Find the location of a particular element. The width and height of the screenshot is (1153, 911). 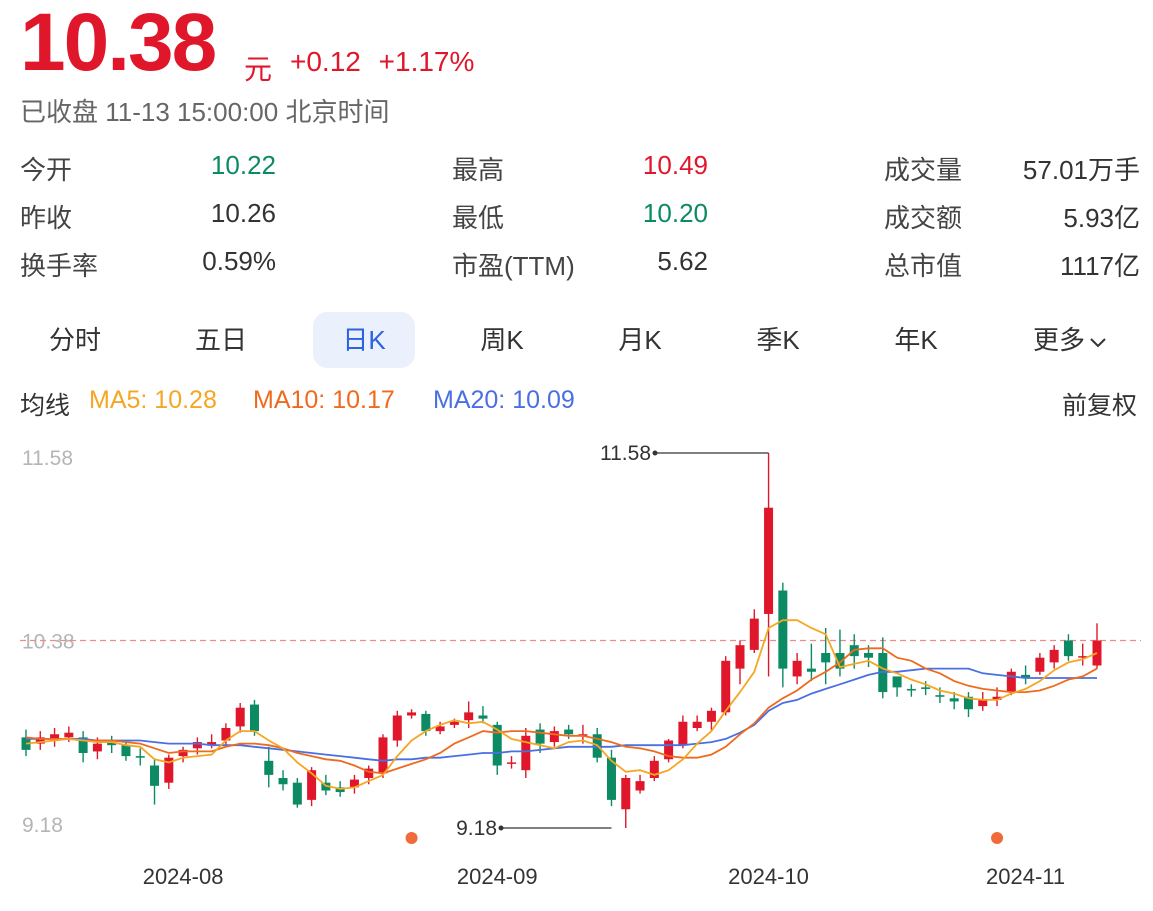

stat-label: 市盈(TTM) is located at coordinates (513, 266).